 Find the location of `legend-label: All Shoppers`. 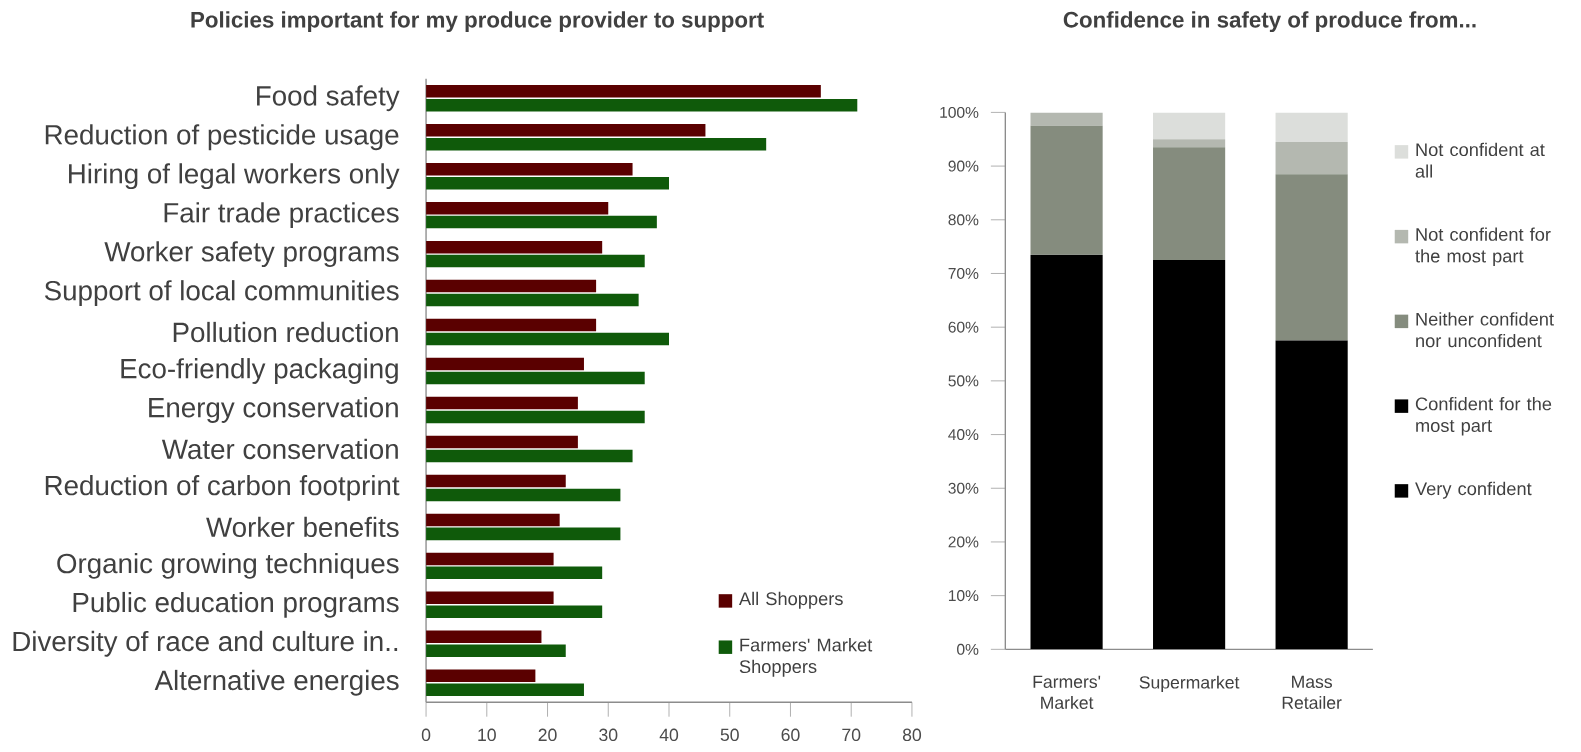

legend-label: All Shoppers is located at coordinates (790, 600).